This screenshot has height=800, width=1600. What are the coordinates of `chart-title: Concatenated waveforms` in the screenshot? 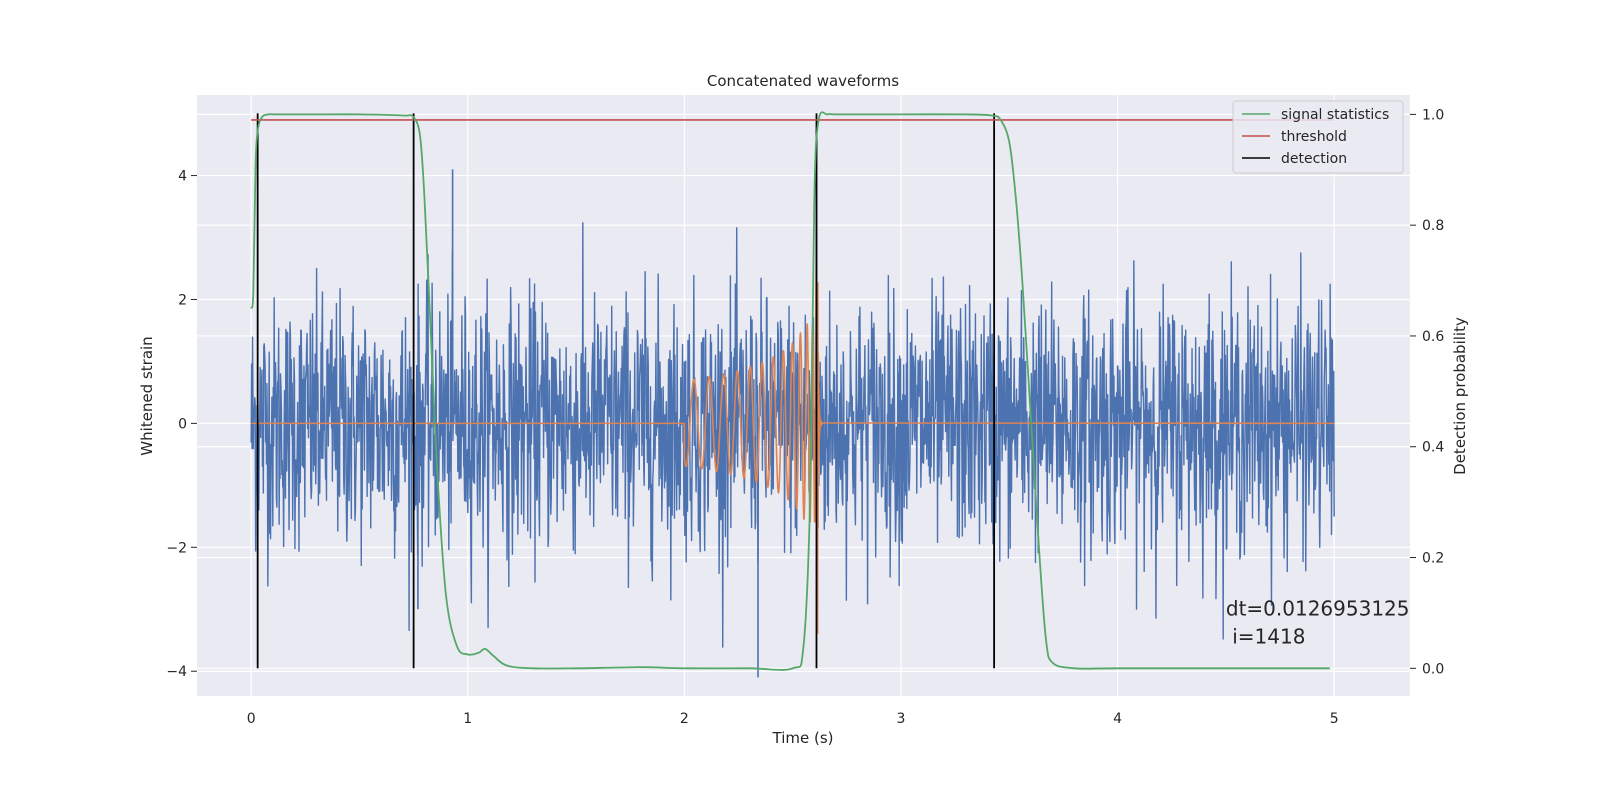 It's located at (803, 81).